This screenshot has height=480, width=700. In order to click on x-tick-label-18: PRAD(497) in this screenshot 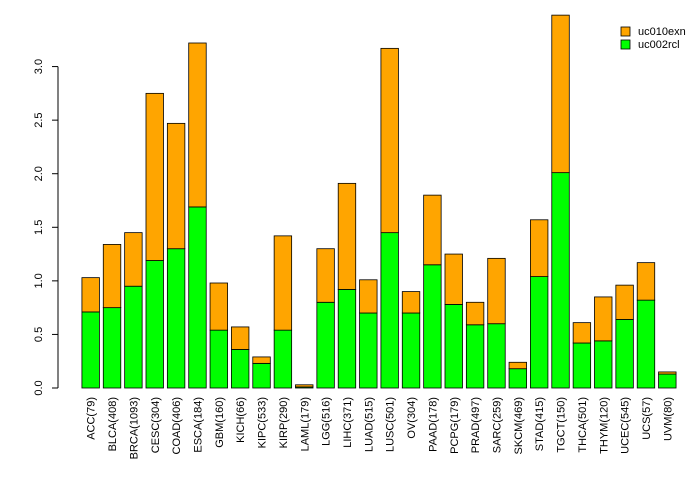, I will do `click(476, 425)`.